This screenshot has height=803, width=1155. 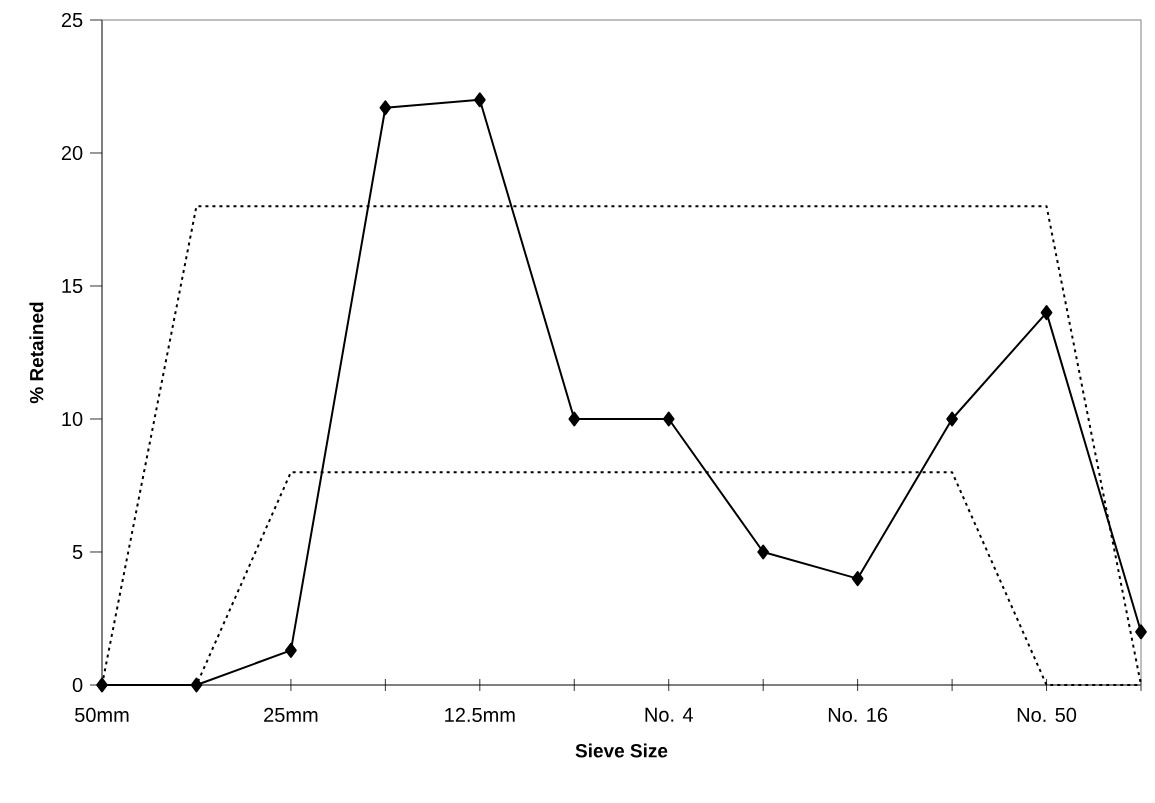 I want to click on x-tick-label: No. 4, so click(x=669, y=714).